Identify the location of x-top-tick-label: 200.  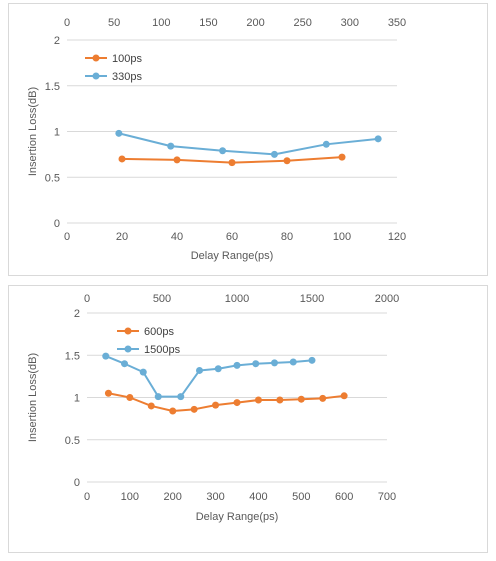
(255, 23).